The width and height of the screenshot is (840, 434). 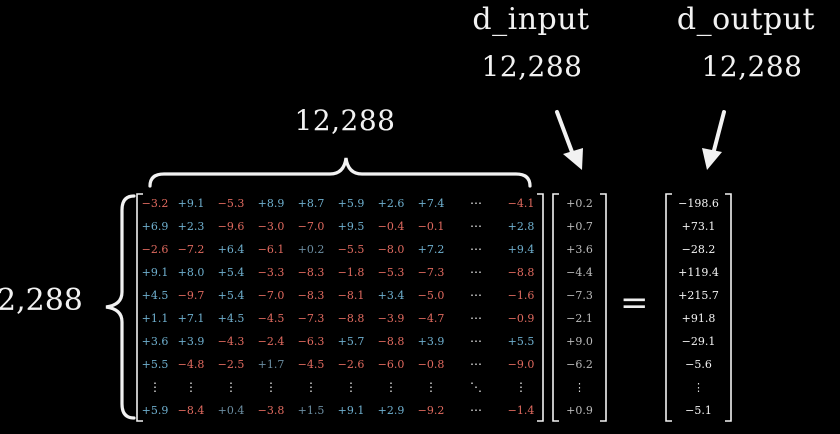 What do you see at coordinates (431, 410) in the screenshot?
I see `matrix-cell: −9.2` at bounding box center [431, 410].